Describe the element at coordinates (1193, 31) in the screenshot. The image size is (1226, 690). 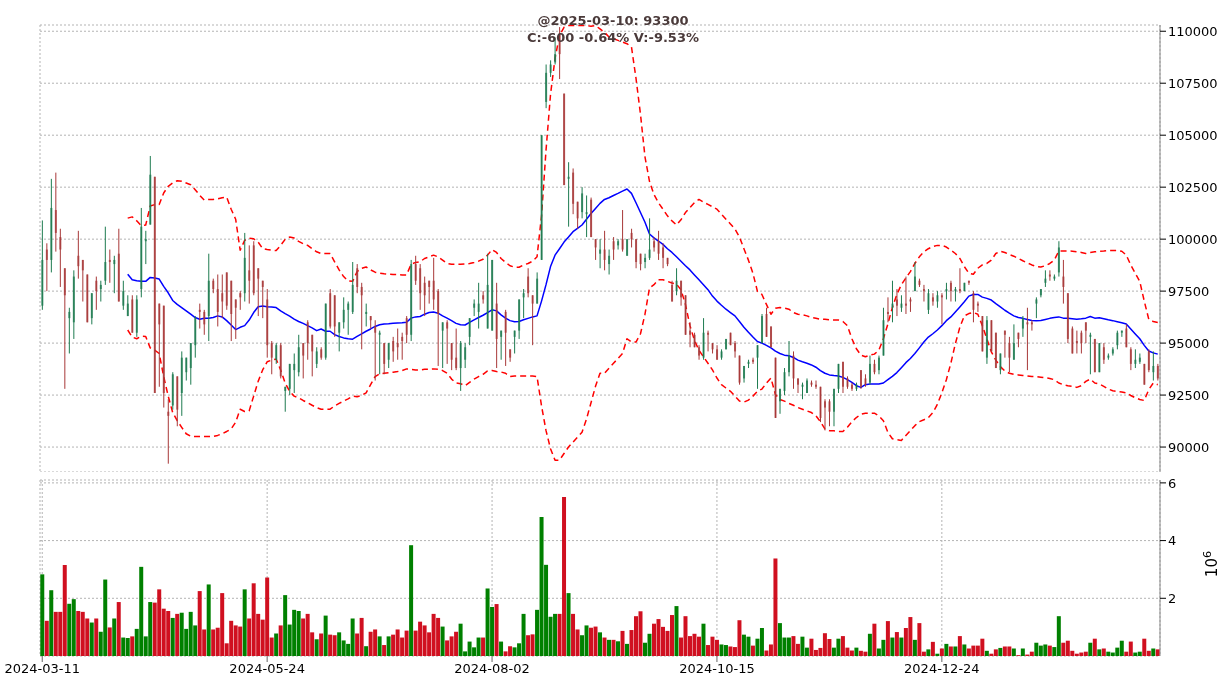
I see `y-tick-label: 110000` at that location.